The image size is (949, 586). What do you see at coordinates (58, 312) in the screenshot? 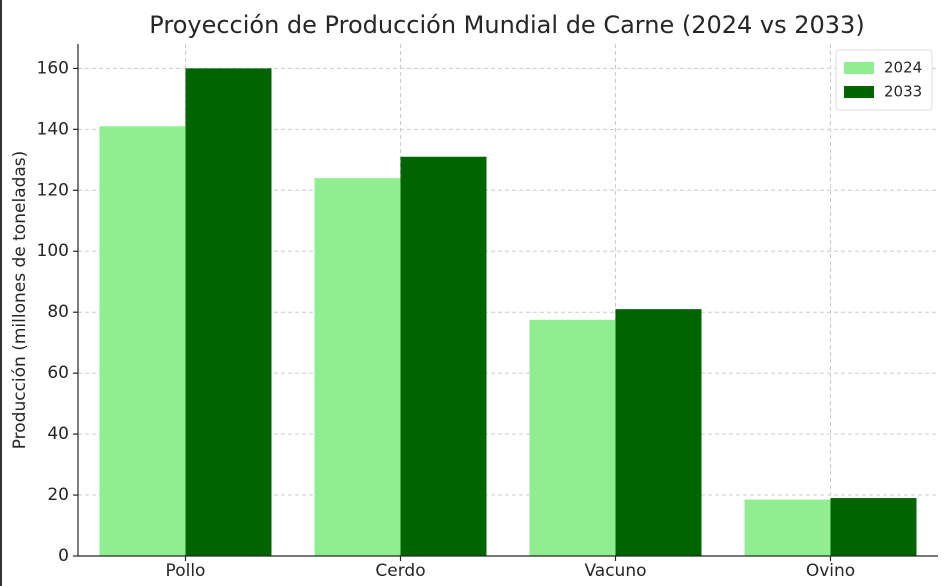
I see `y-tick-label: 80` at bounding box center [58, 312].